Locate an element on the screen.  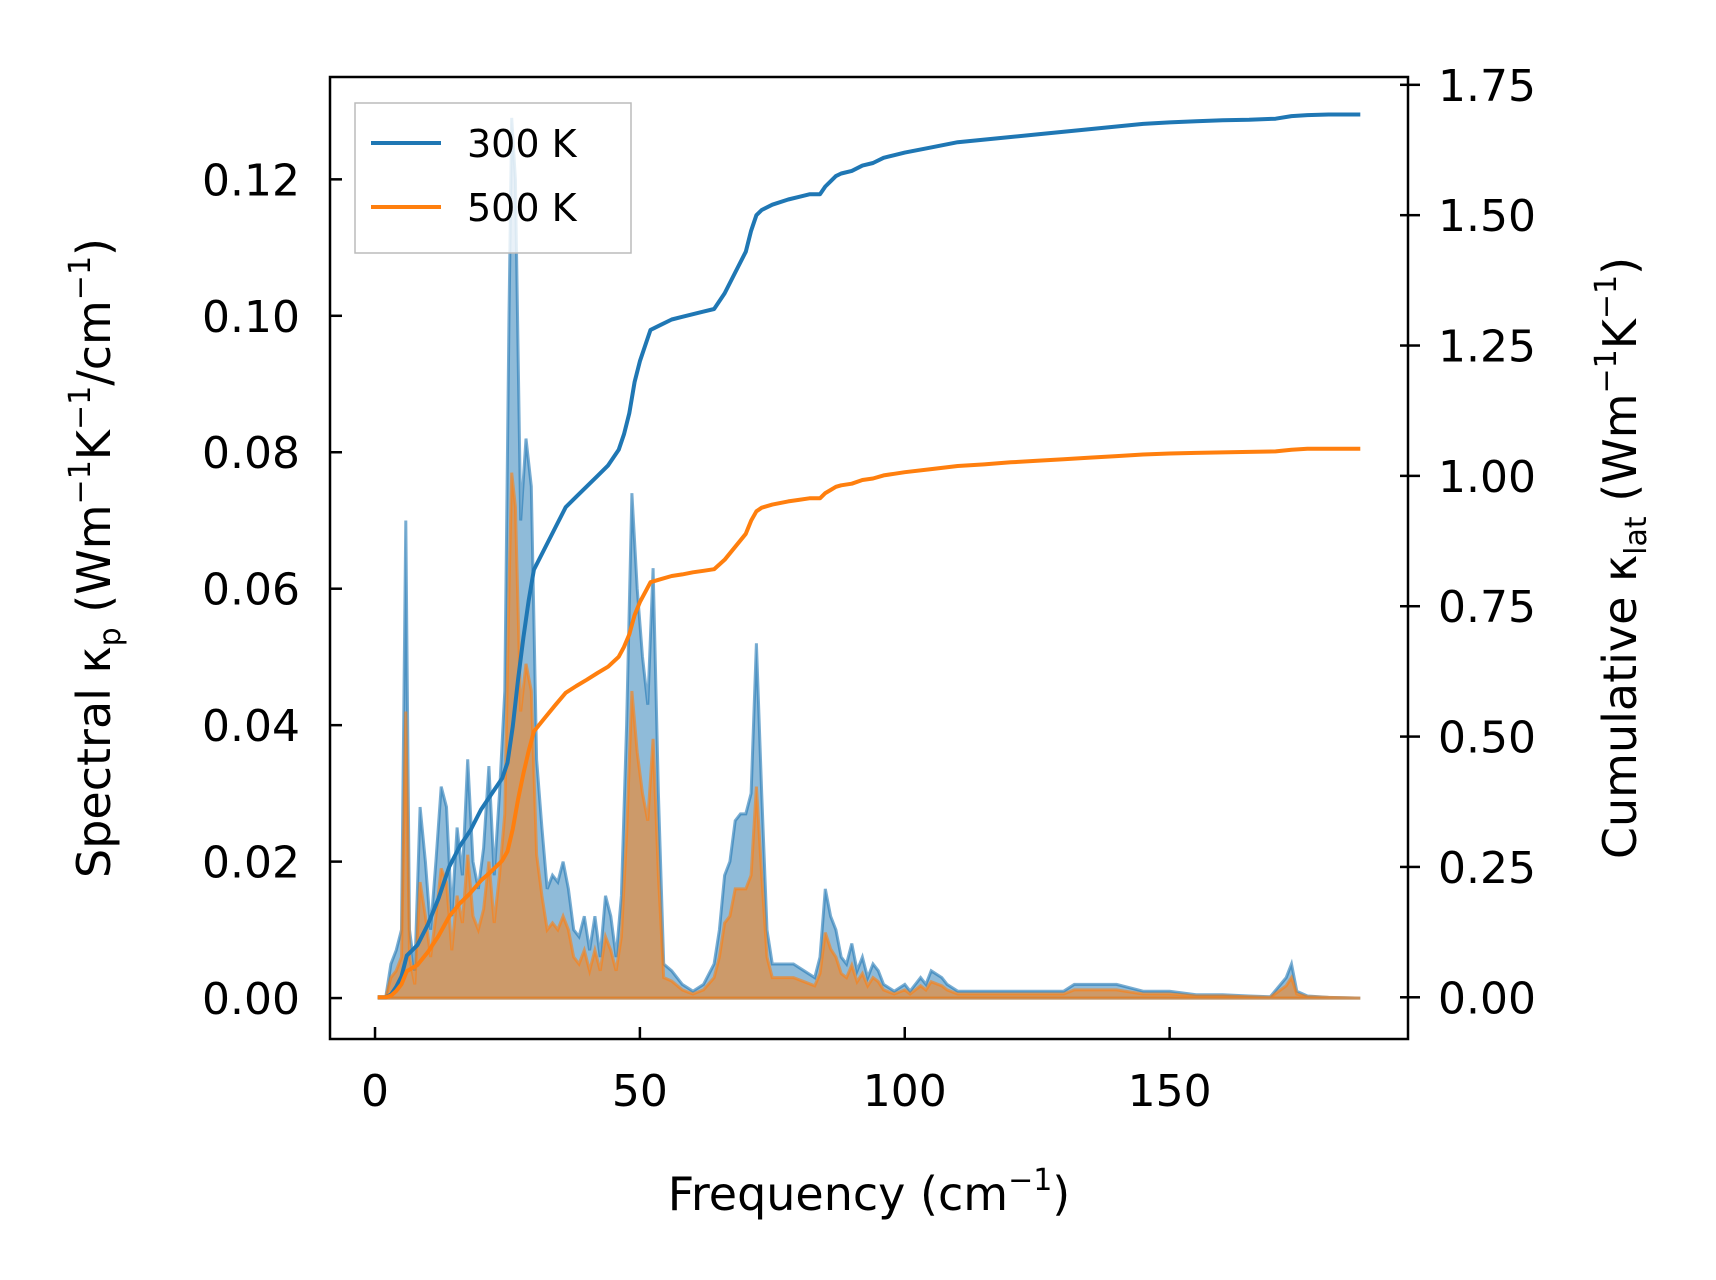
x-axis-title: Frequency (cm−1) is located at coordinates (869, 1192).